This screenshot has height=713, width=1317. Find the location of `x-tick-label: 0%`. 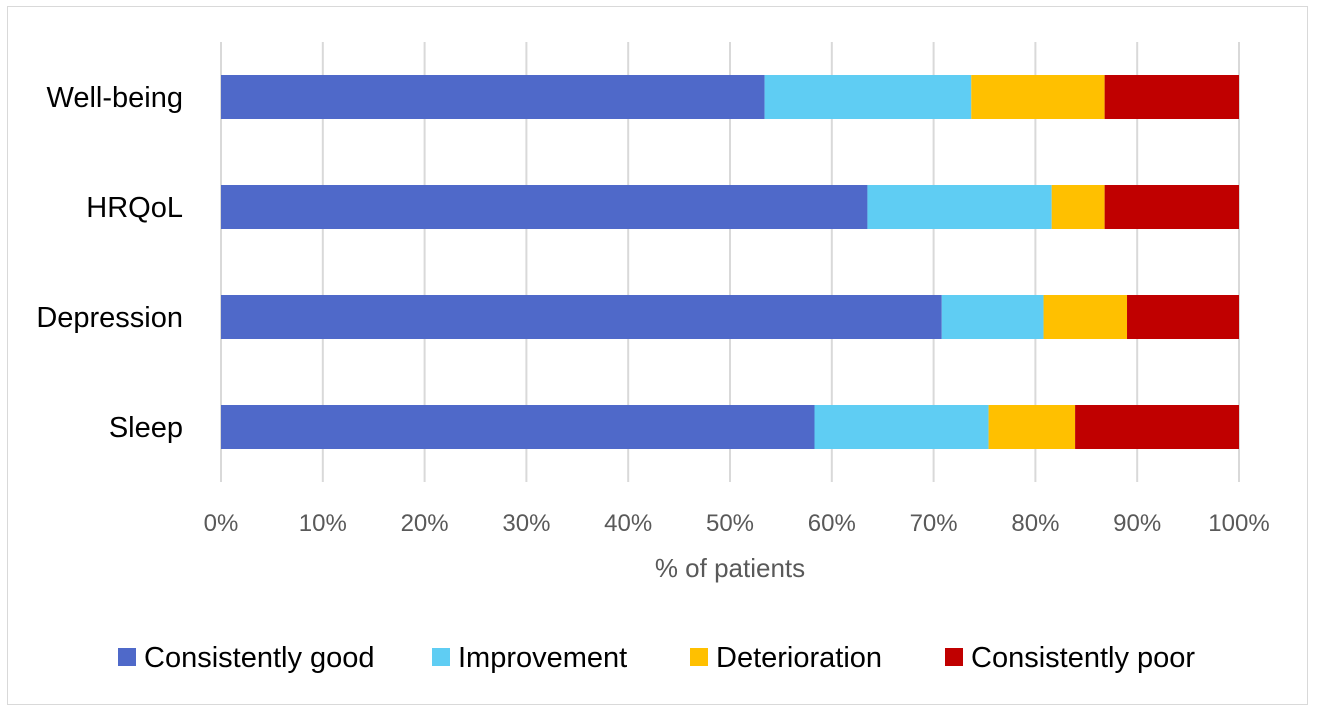

x-tick-label: 0% is located at coordinates (221, 523).